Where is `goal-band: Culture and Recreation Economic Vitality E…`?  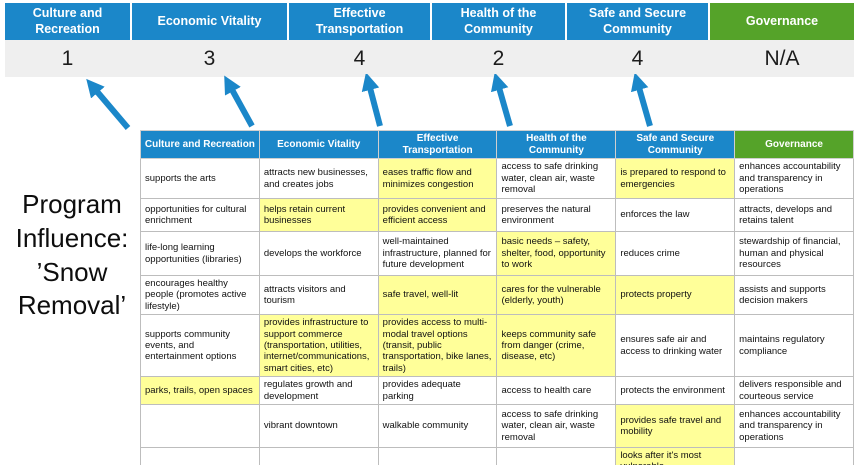 goal-band: Culture and Recreation Economic Vitality E… is located at coordinates (429, 21).